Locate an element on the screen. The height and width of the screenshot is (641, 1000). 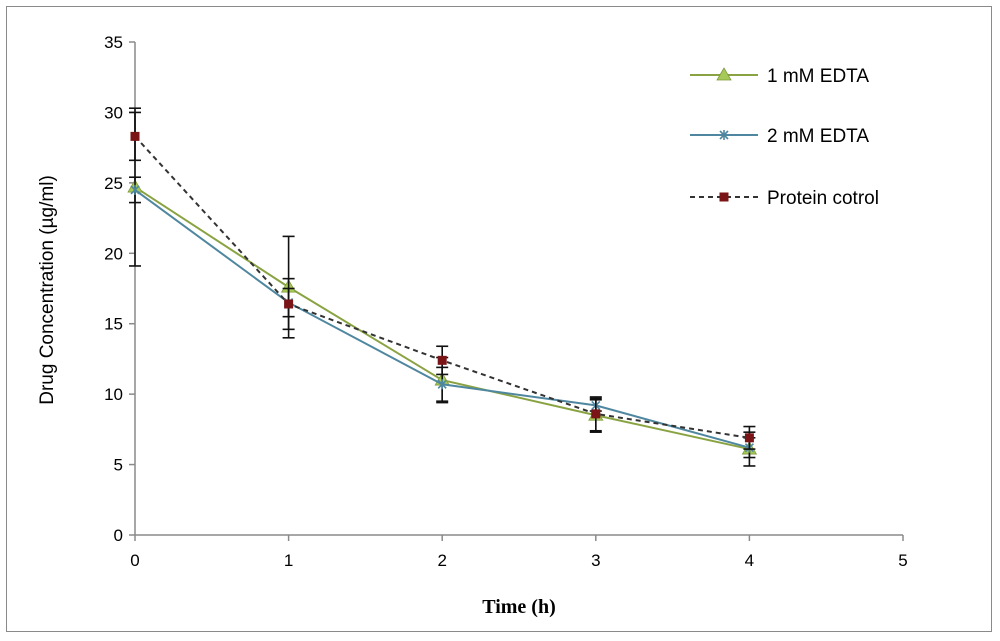
x-tick-label: 4 is located at coordinates (749, 560).